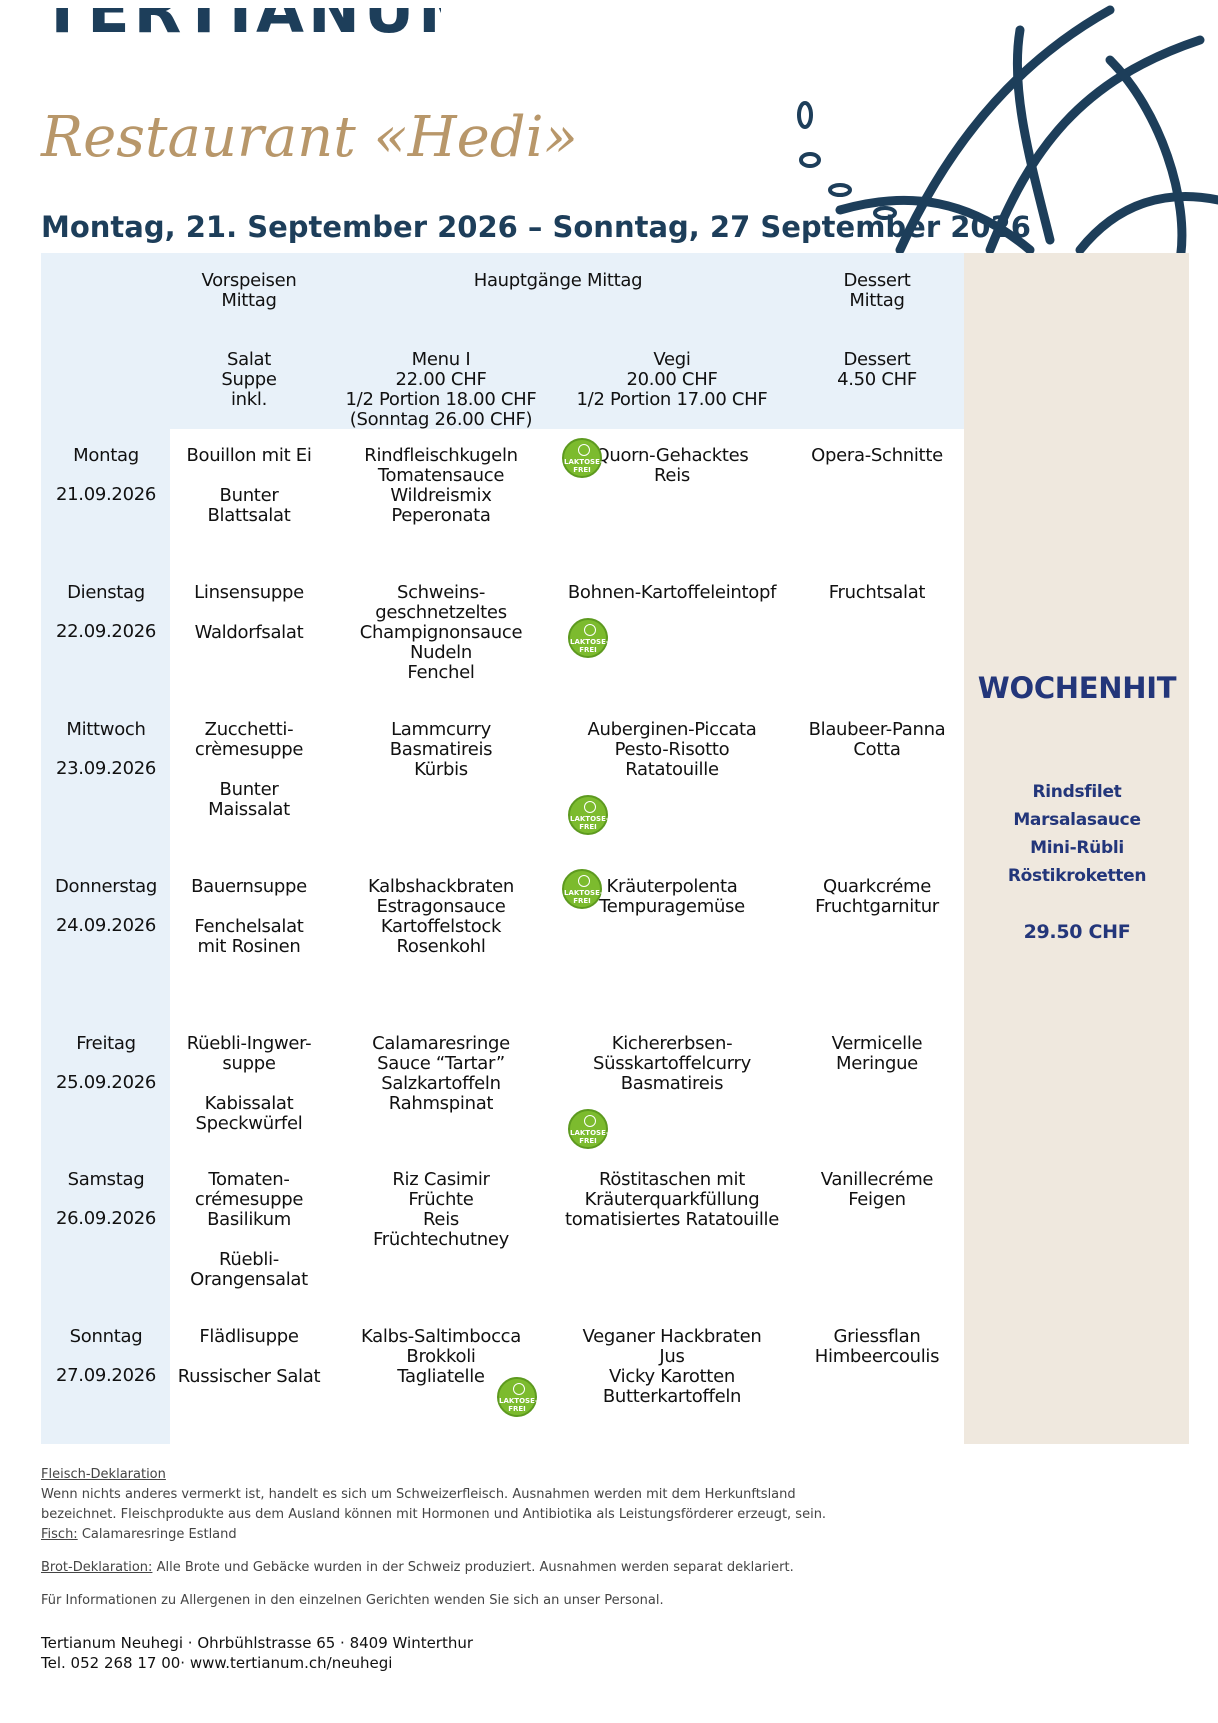 This screenshot has height=1723, width=1218. Describe the element at coordinates (106, 729) in the screenshot. I see `day: Mittwoch` at that location.